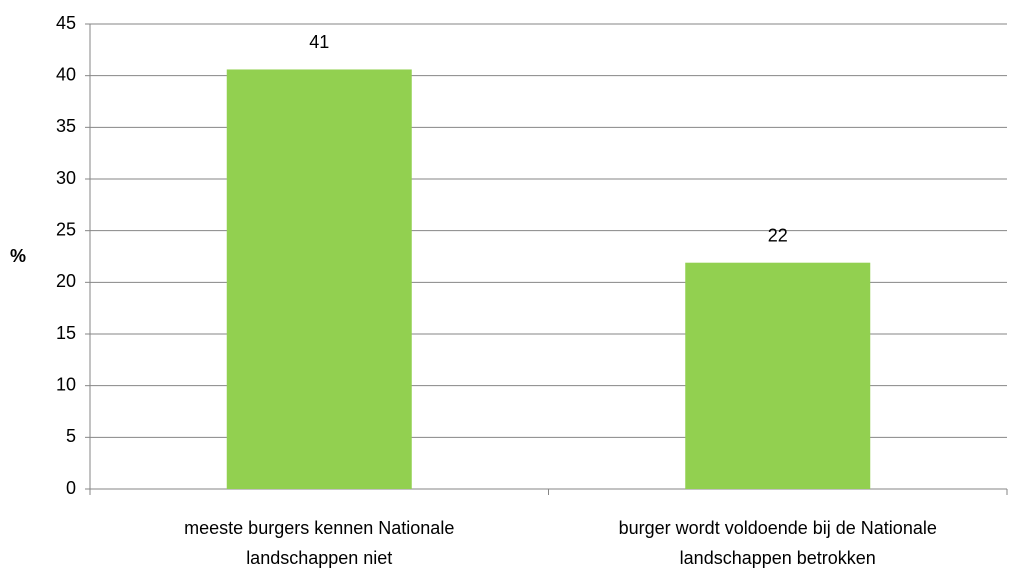 The height and width of the screenshot is (577, 1009). What do you see at coordinates (66, 281) in the screenshot?
I see `y-tick-label: 20` at bounding box center [66, 281].